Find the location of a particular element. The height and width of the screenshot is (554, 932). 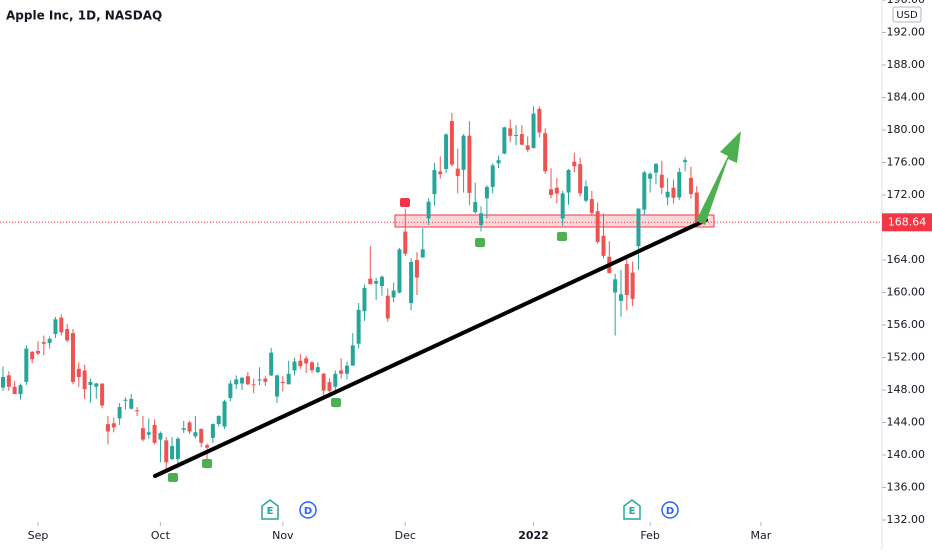

y-tick-label: 184.00 is located at coordinates (906, 97).